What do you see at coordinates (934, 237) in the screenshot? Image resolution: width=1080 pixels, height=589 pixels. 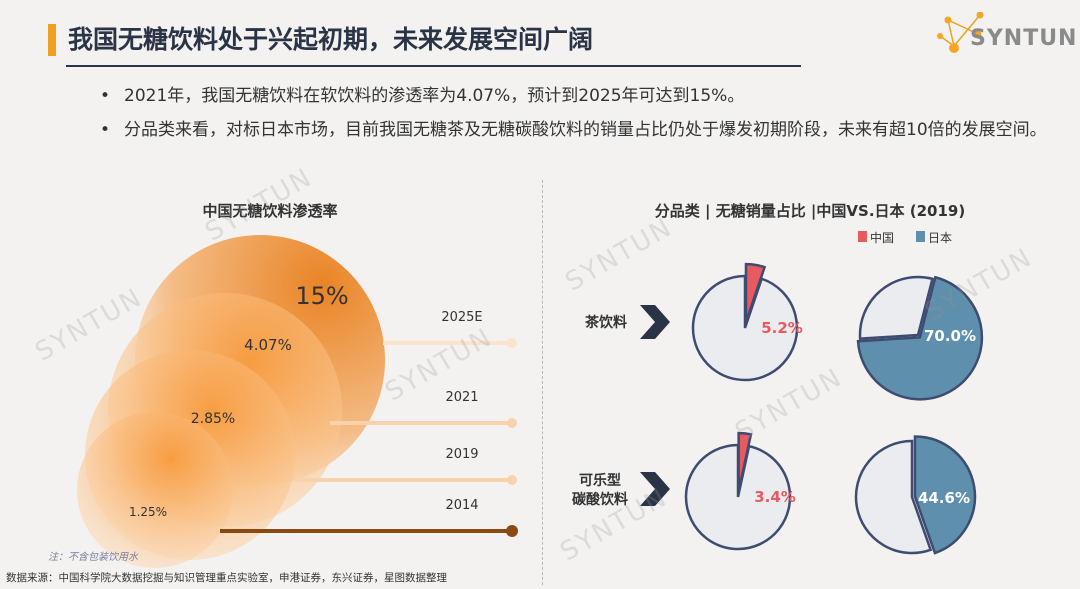 I see `legend-japan: 日本` at bounding box center [934, 237].